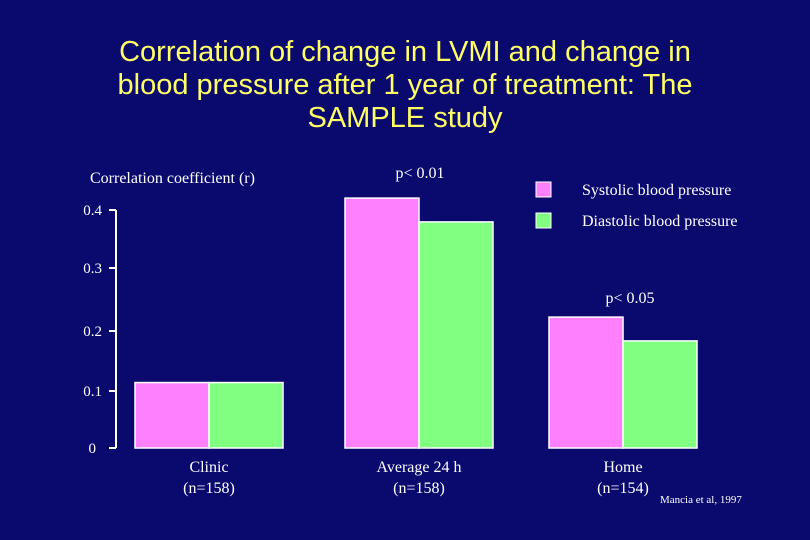 The height and width of the screenshot is (540, 810). I want to click on category-label: Average 24 h, so click(419, 467).